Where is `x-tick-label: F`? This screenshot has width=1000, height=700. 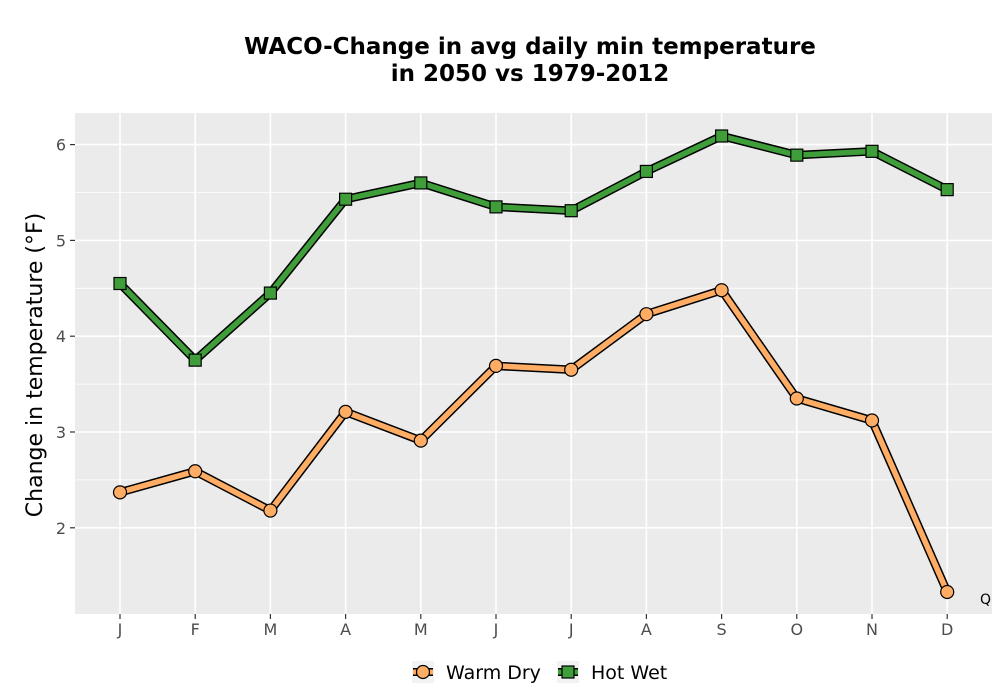 x-tick-label: F is located at coordinates (195, 629).